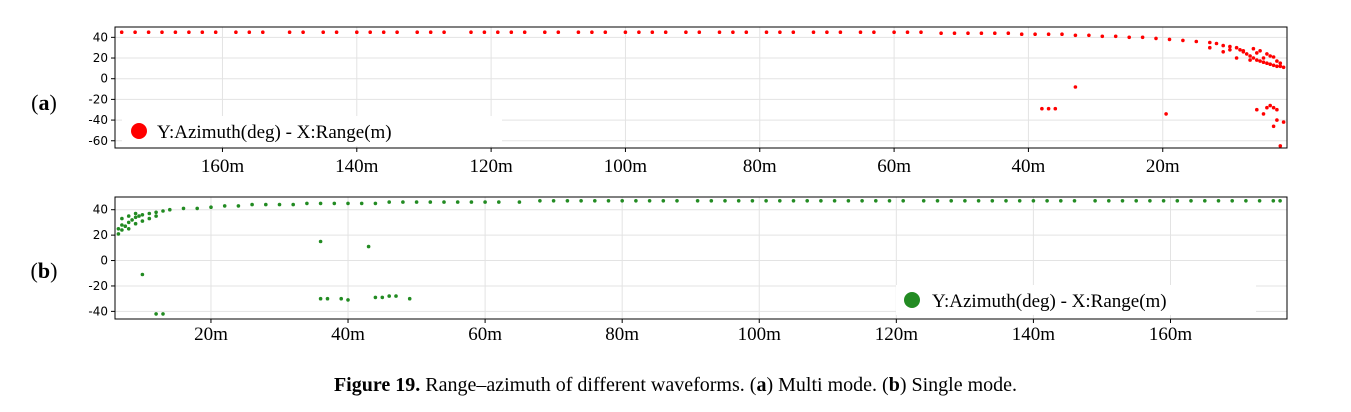 This screenshot has height=412, width=1351. What do you see at coordinates (626, 166) in the screenshot?
I see `x-tick-label: 100m` at bounding box center [626, 166].